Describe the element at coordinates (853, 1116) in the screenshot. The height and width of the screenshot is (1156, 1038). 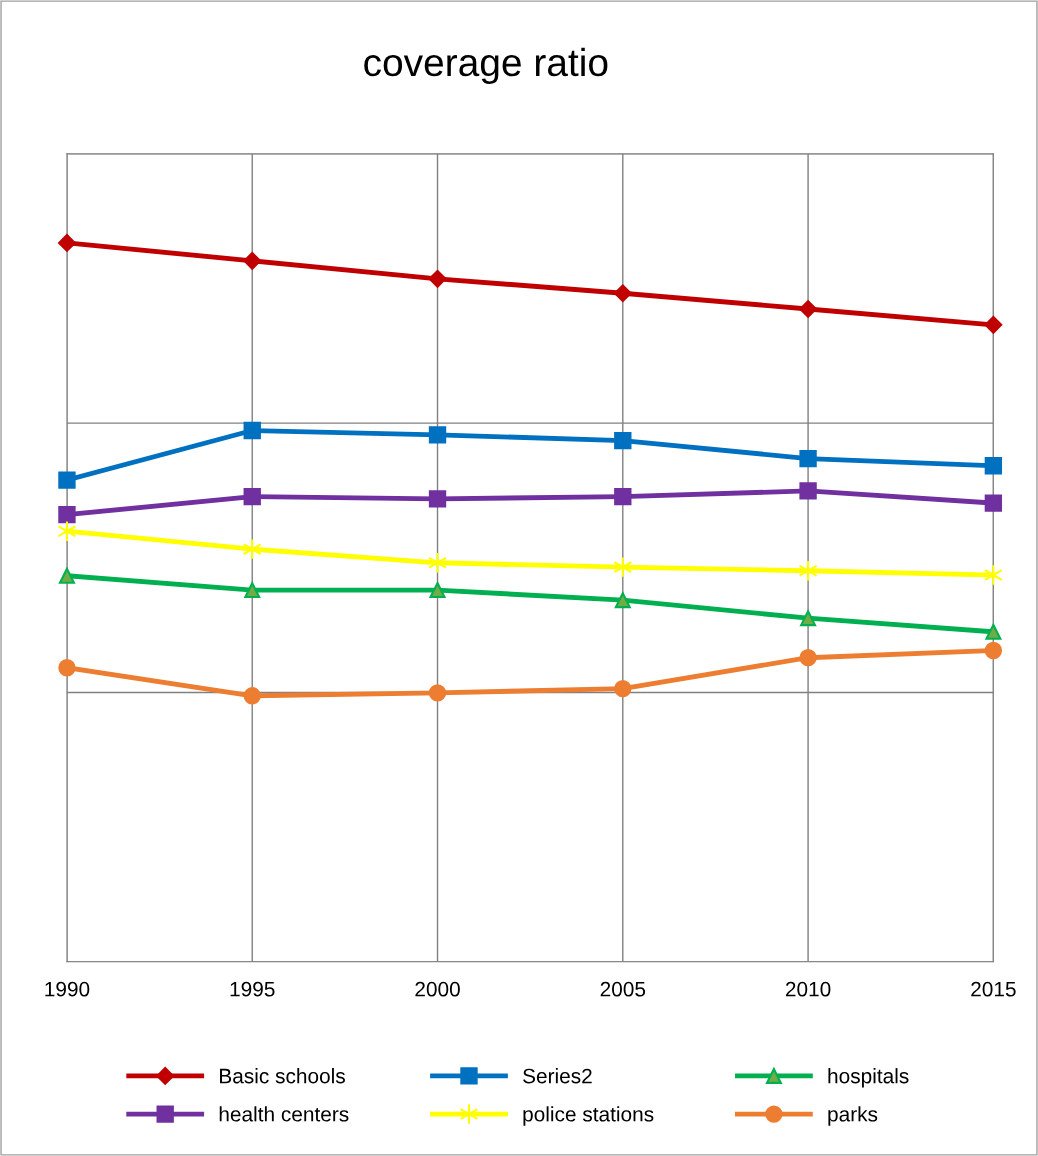
I see `legend-label: parks` at that location.